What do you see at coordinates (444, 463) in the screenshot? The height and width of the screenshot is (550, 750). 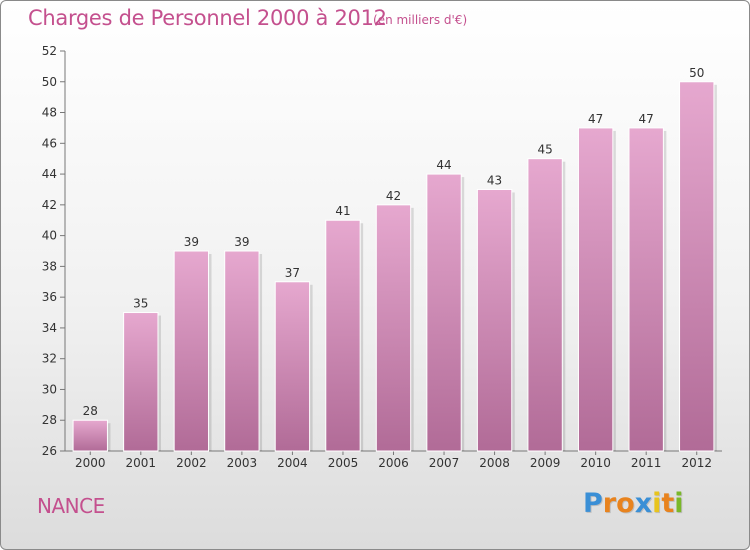 I see `x-tick-label: 2007` at bounding box center [444, 463].